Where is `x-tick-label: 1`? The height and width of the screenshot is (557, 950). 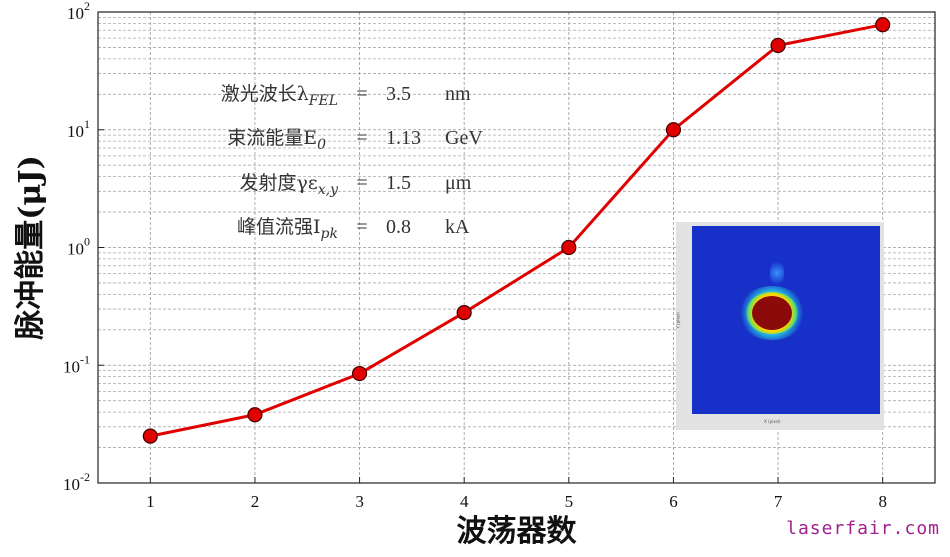
x-tick-label: 1 is located at coordinates (150, 501).